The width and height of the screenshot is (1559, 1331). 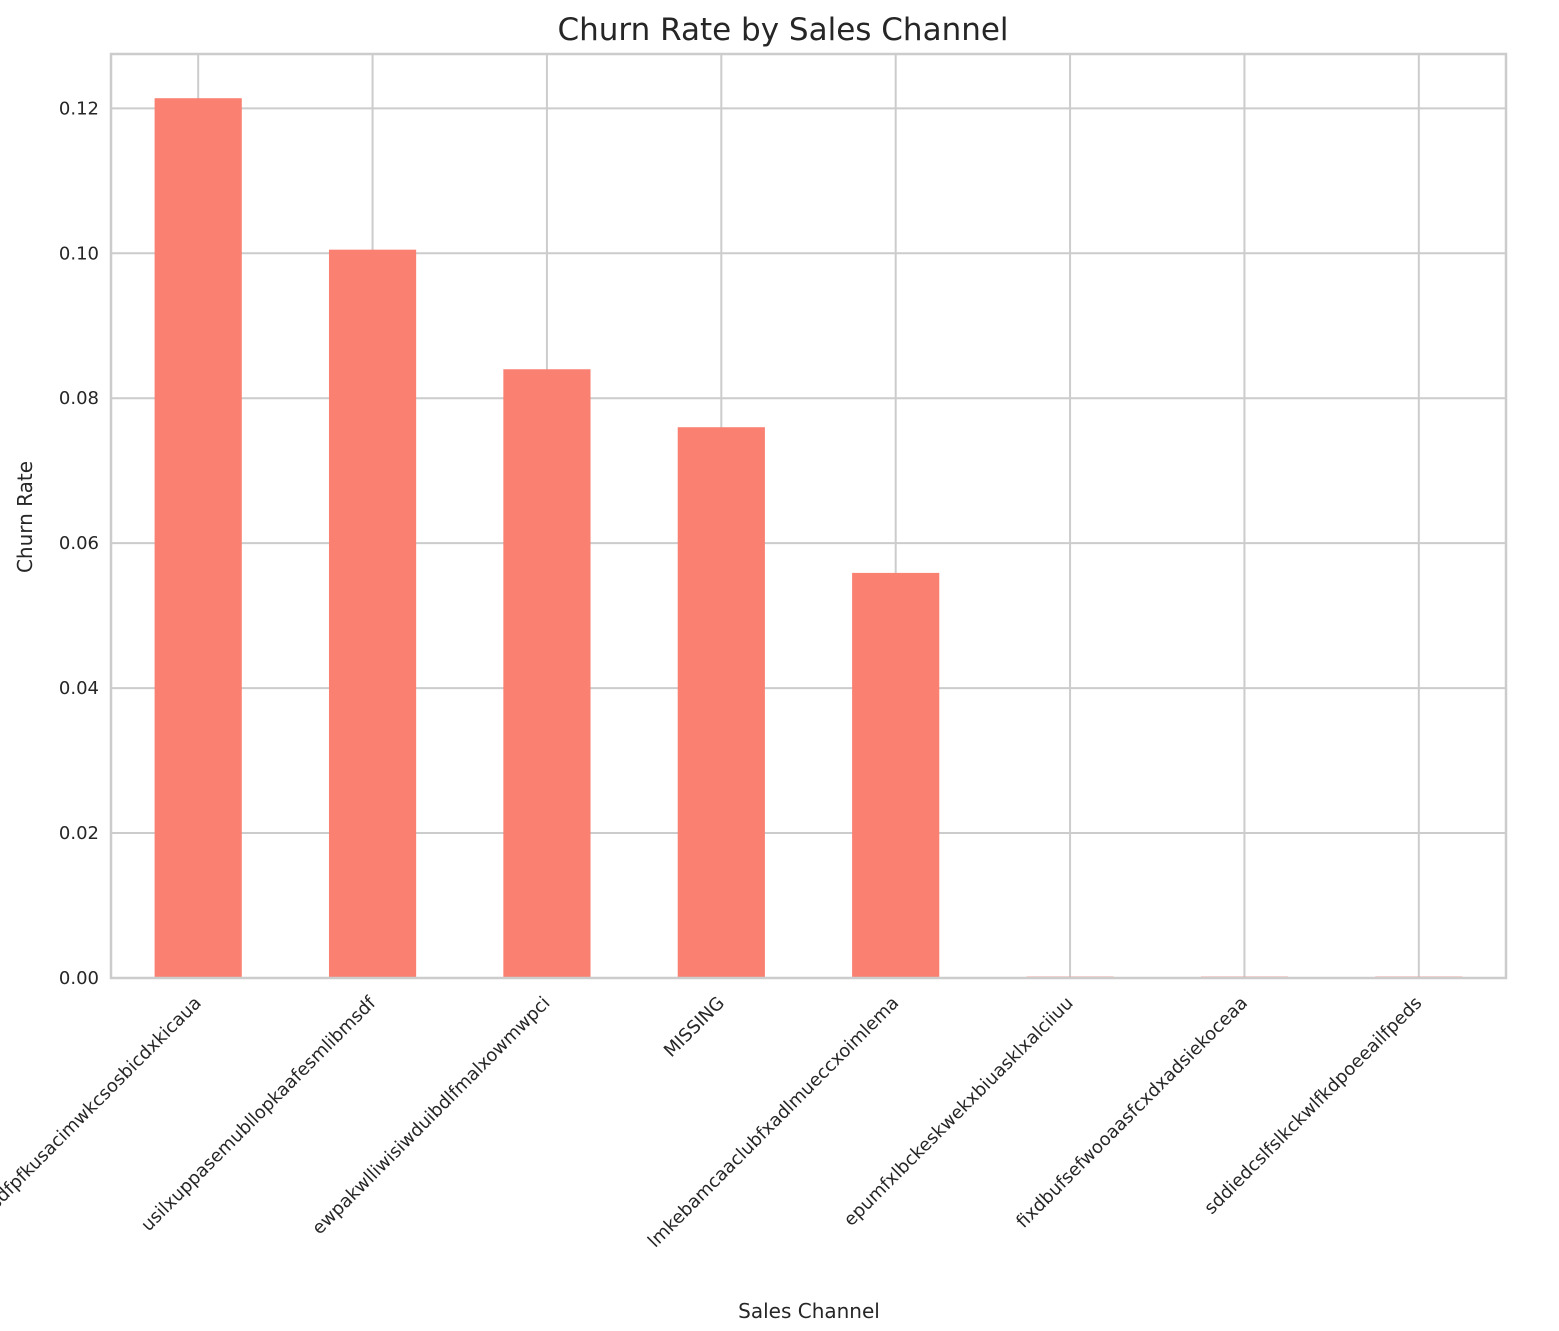 What do you see at coordinates (782, 30) in the screenshot?
I see `chart-title: Churn Rate by Sales Channel` at bounding box center [782, 30].